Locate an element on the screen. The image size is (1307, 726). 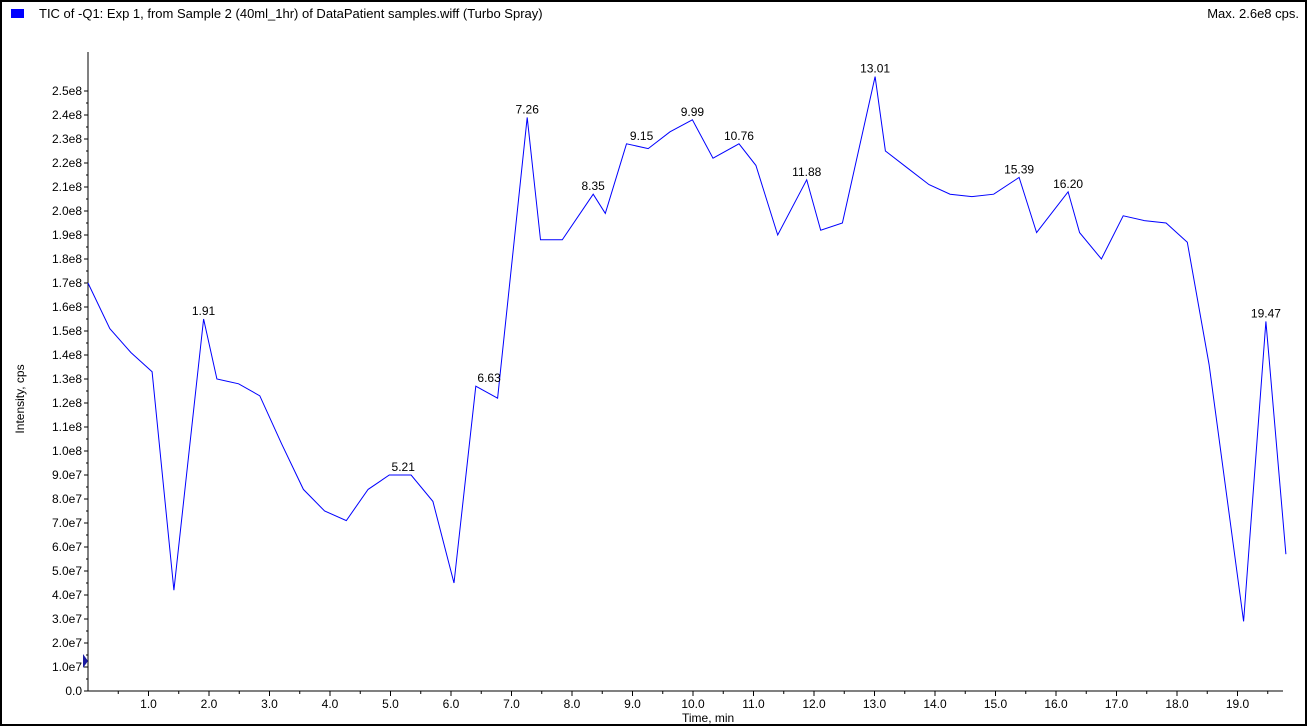
x-tick-label: 8.0 is located at coordinates (572, 704).